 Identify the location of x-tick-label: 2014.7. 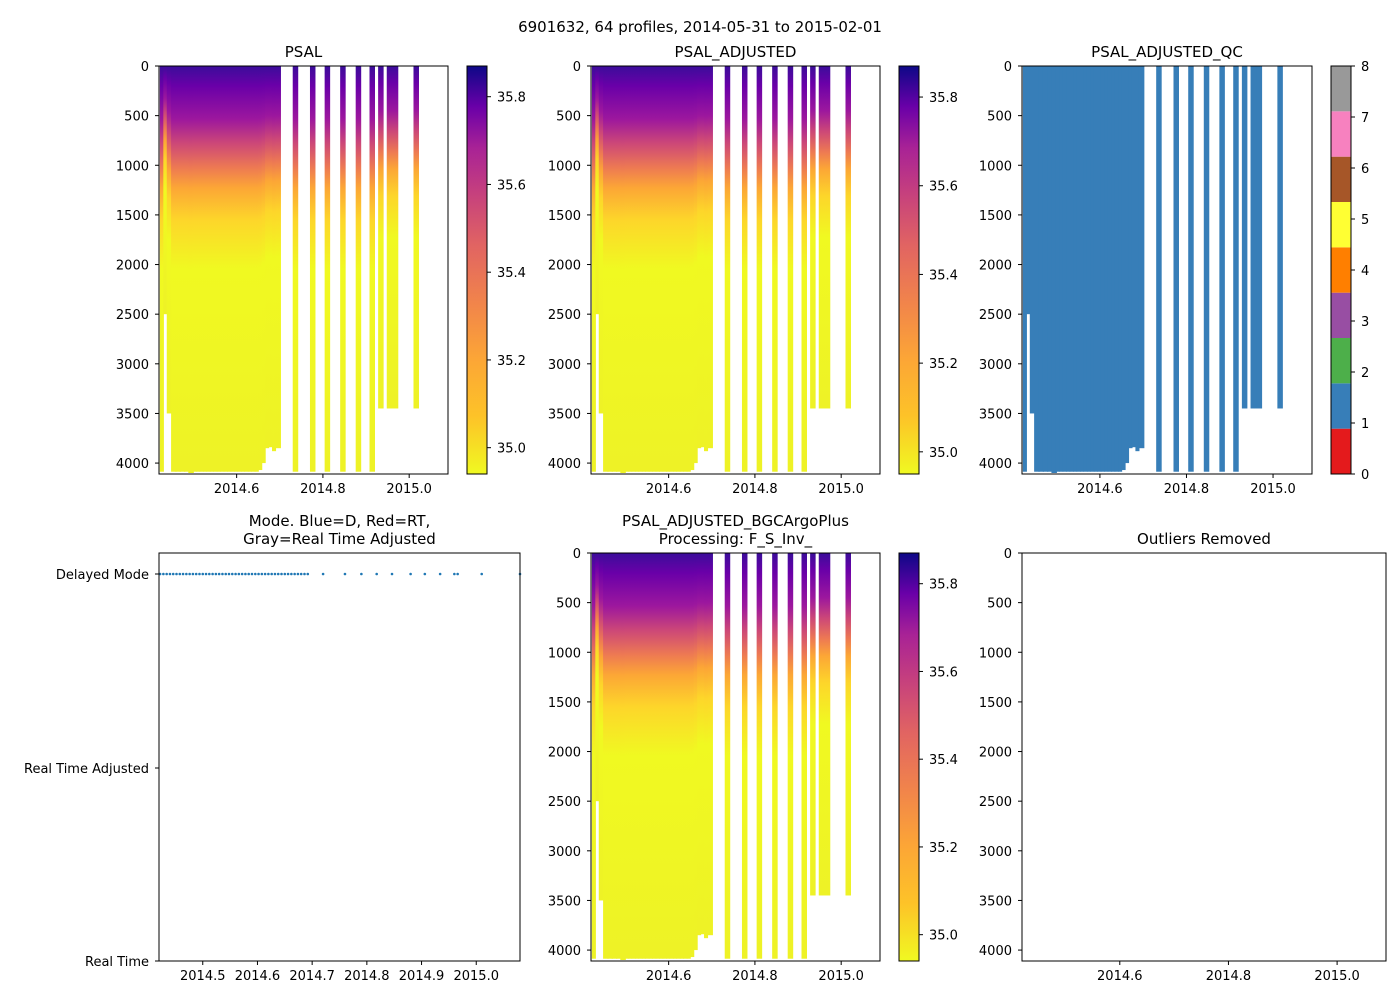
(312, 976).